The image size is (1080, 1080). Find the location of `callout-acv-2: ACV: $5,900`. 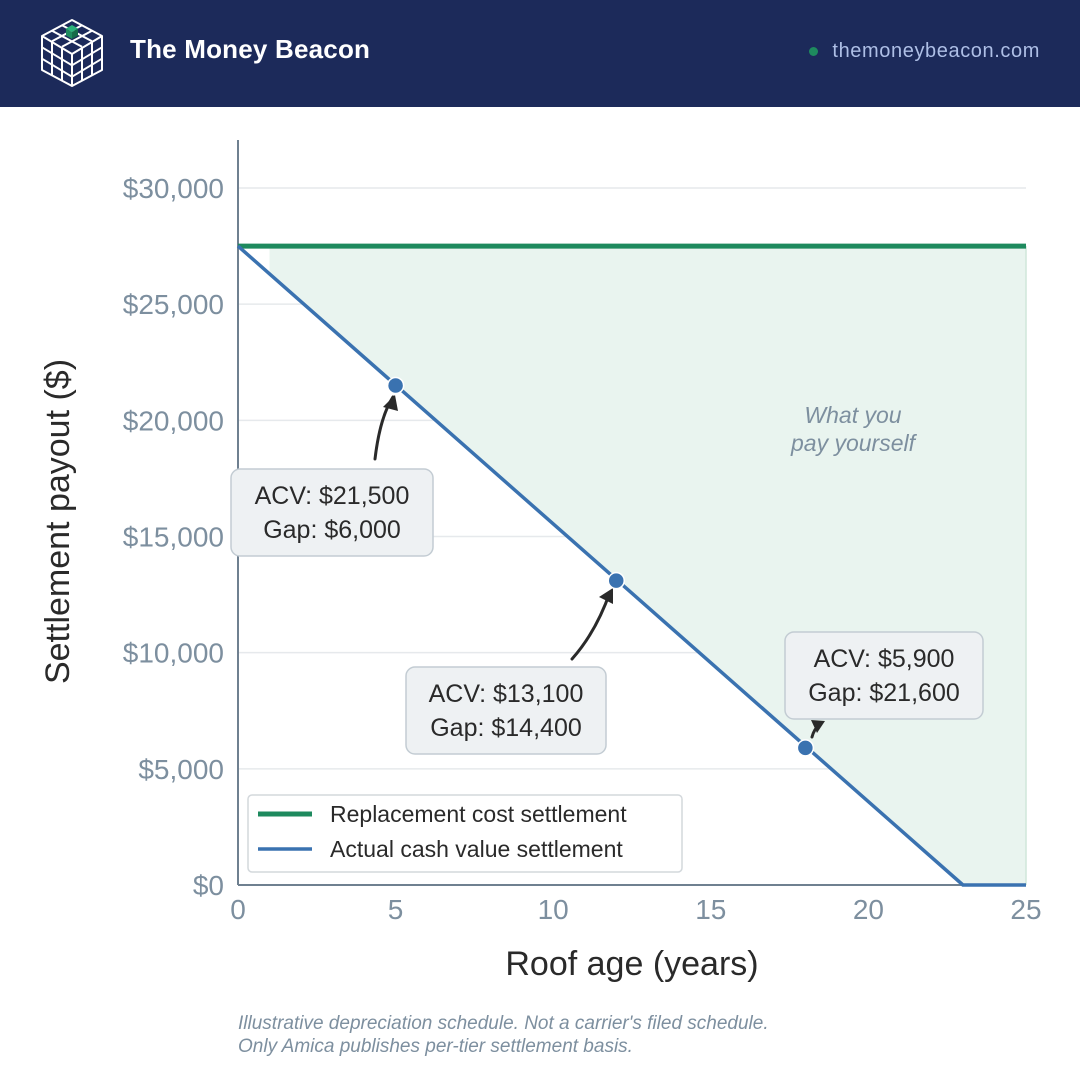

callout-acv-2: ACV: $5,900 is located at coordinates (884, 659).